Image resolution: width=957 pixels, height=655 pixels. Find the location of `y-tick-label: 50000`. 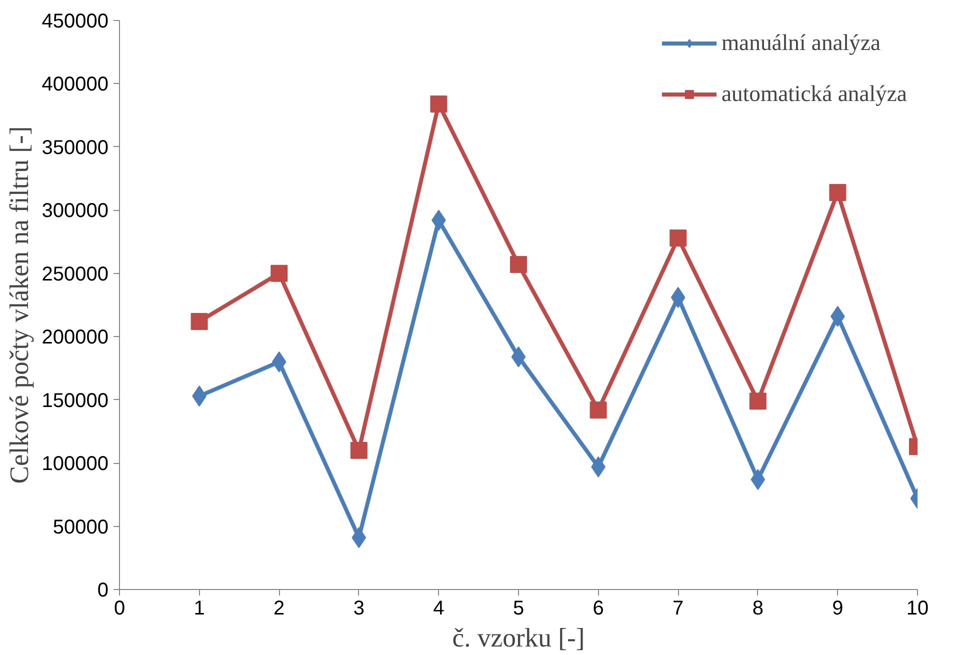

y-tick-label: 50000 is located at coordinates (80, 527).